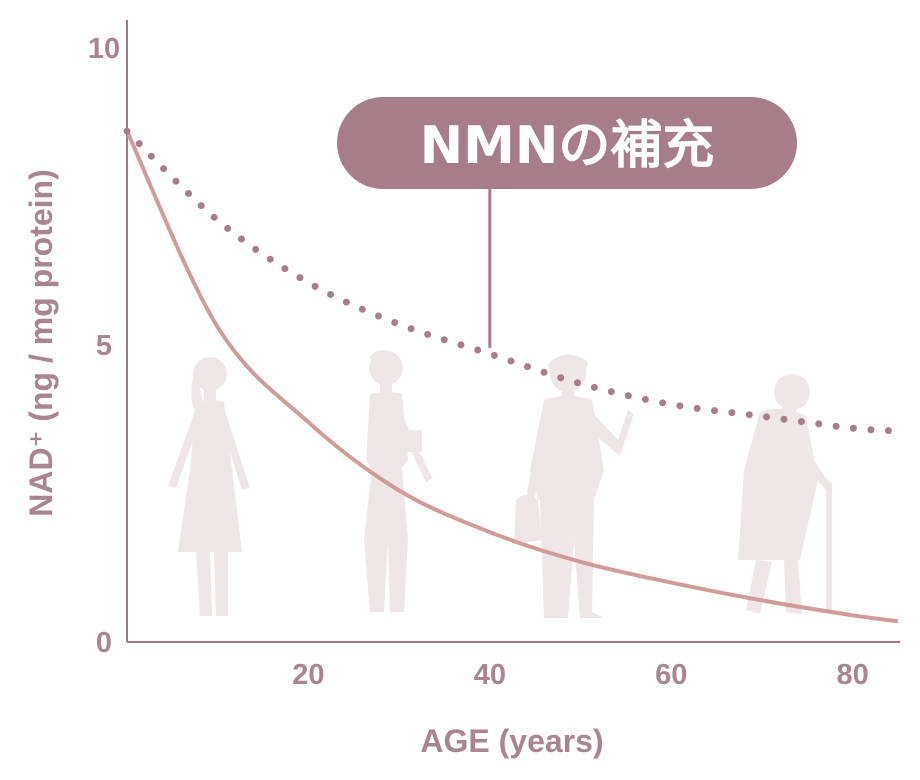 This screenshot has height=780, width=920. Describe the element at coordinates (574, 486) in the screenshot. I see `middle-aged-woman-silhouette` at that location.